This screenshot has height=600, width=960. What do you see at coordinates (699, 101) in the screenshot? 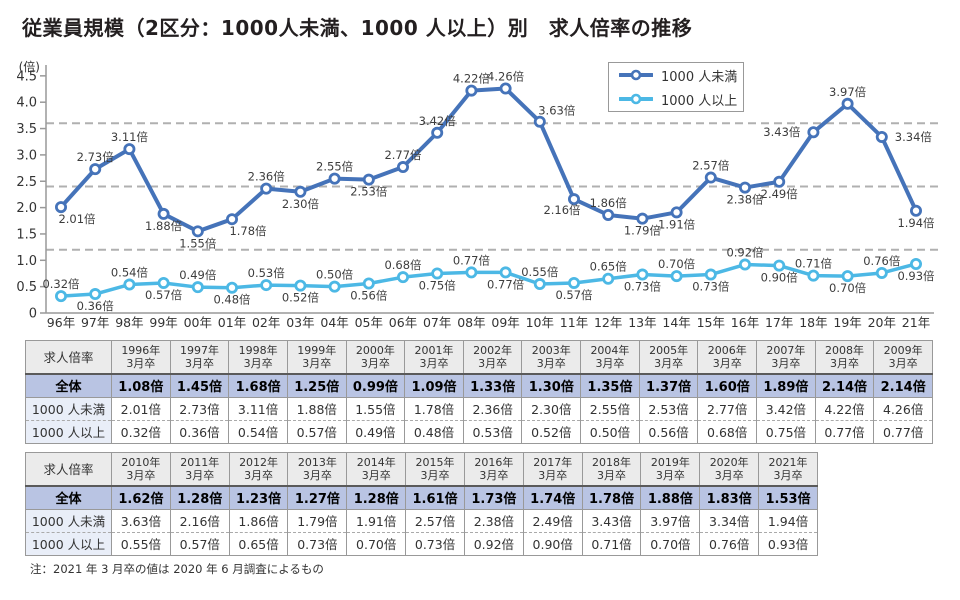
I see `legend-label-over1000: 1000 人以上` at bounding box center [699, 101].